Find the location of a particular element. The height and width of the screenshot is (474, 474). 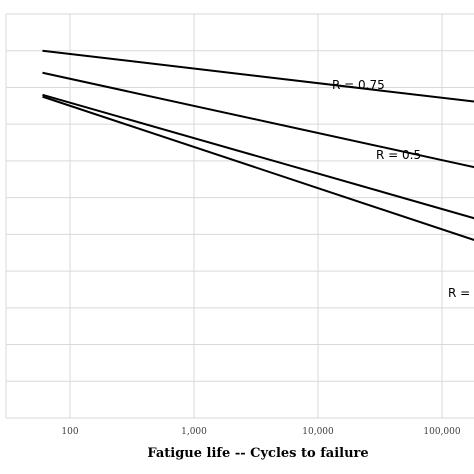

series-label: R = 0 is located at coordinates (461, 293).